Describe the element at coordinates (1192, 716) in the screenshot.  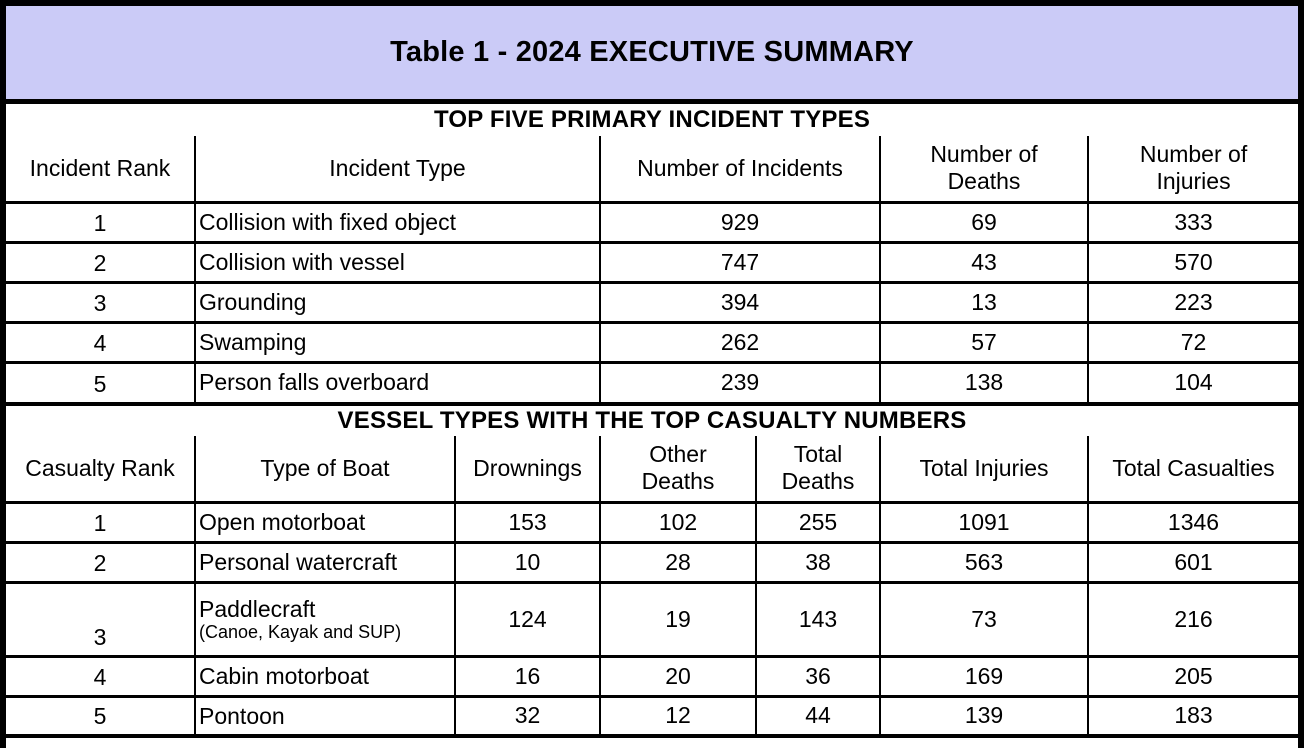
I see `cell-total-casualties: 183` at that location.